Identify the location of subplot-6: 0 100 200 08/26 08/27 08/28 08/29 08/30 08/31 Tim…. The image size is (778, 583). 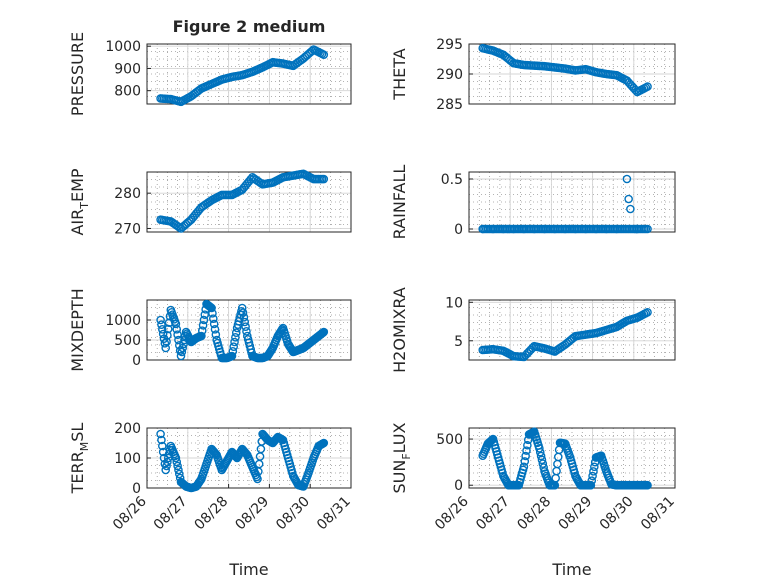
(211, 500).